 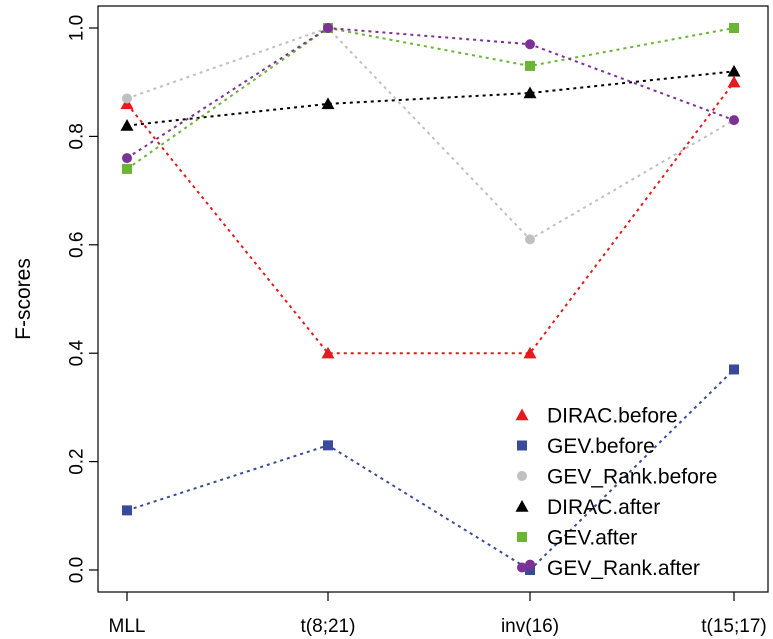 What do you see at coordinates (632, 477) in the screenshot?
I see `legend-label-2: GEV_Rank.before` at bounding box center [632, 477].